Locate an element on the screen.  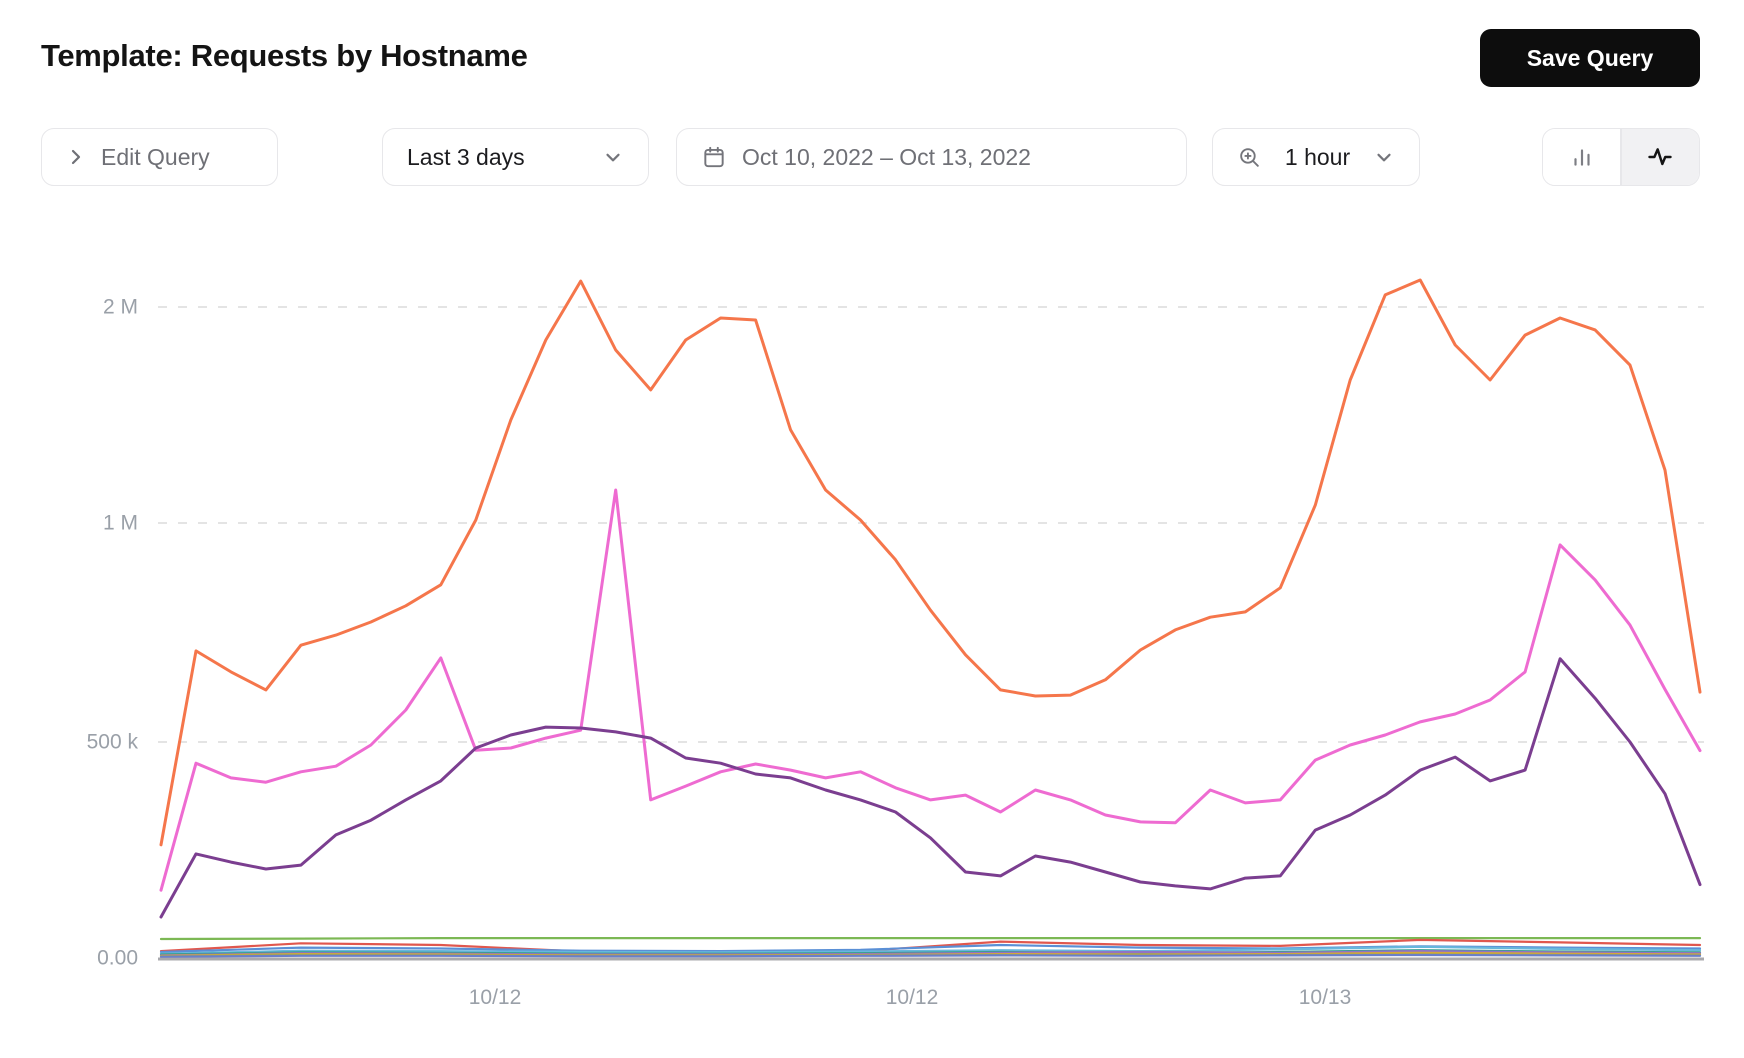
activity-pulse-icon is located at coordinates (1660, 157).